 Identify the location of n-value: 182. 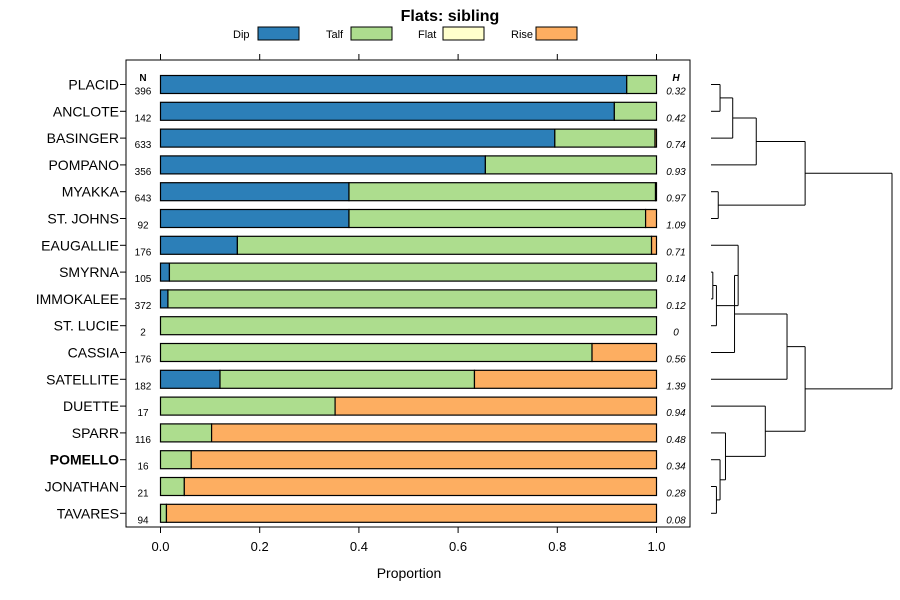
(143, 386).